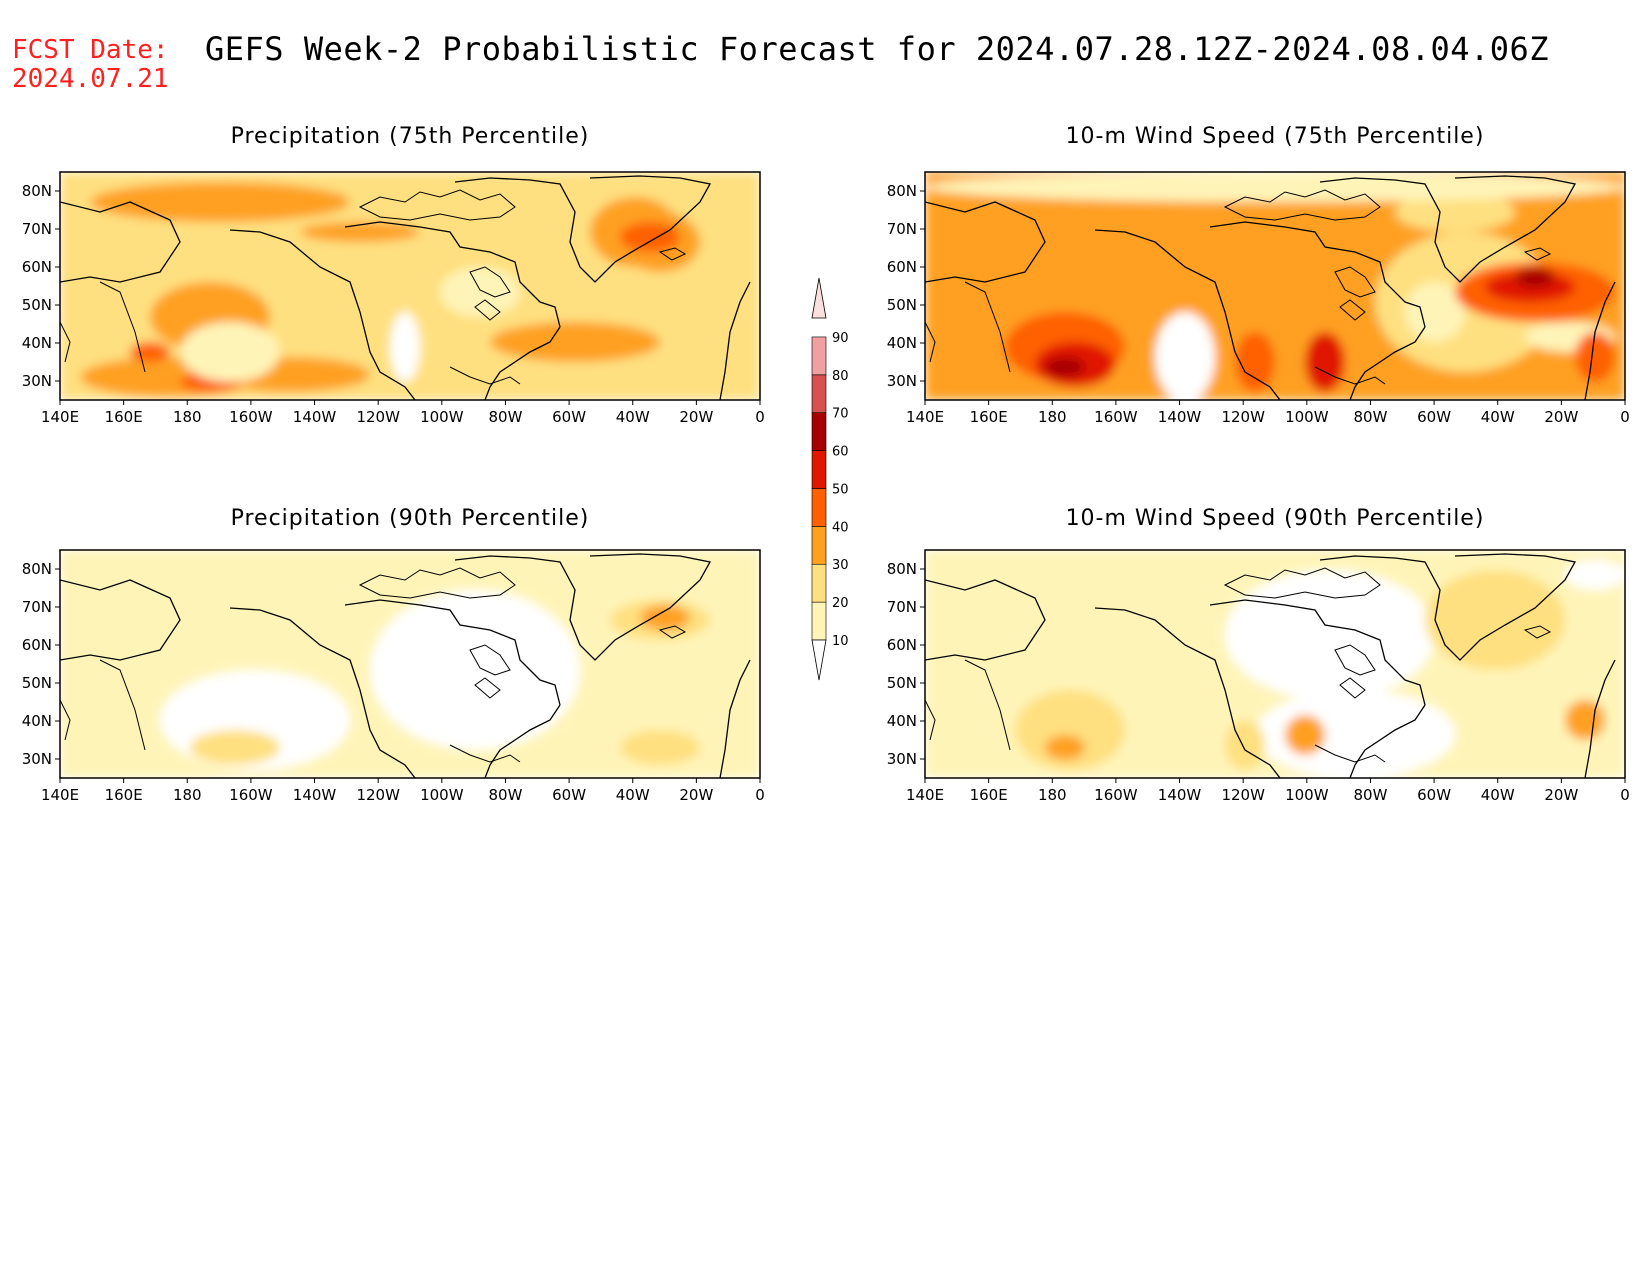 The image size is (1650, 1275). Describe the element at coordinates (840, 565) in the screenshot. I see `colorbar-label: 30` at that location.